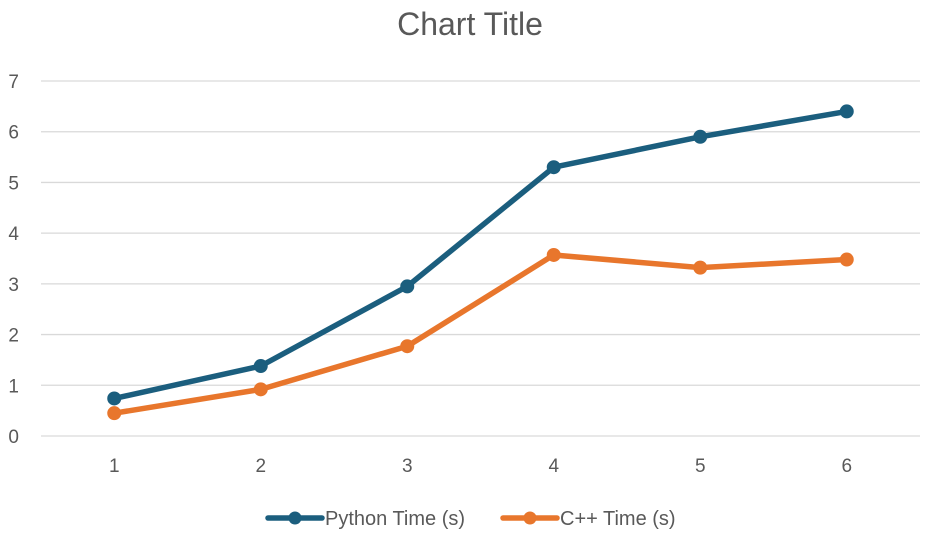 Image resolution: width=940 pixels, height=543 pixels. I want to click on x-tick-label: 2, so click(260, 466).